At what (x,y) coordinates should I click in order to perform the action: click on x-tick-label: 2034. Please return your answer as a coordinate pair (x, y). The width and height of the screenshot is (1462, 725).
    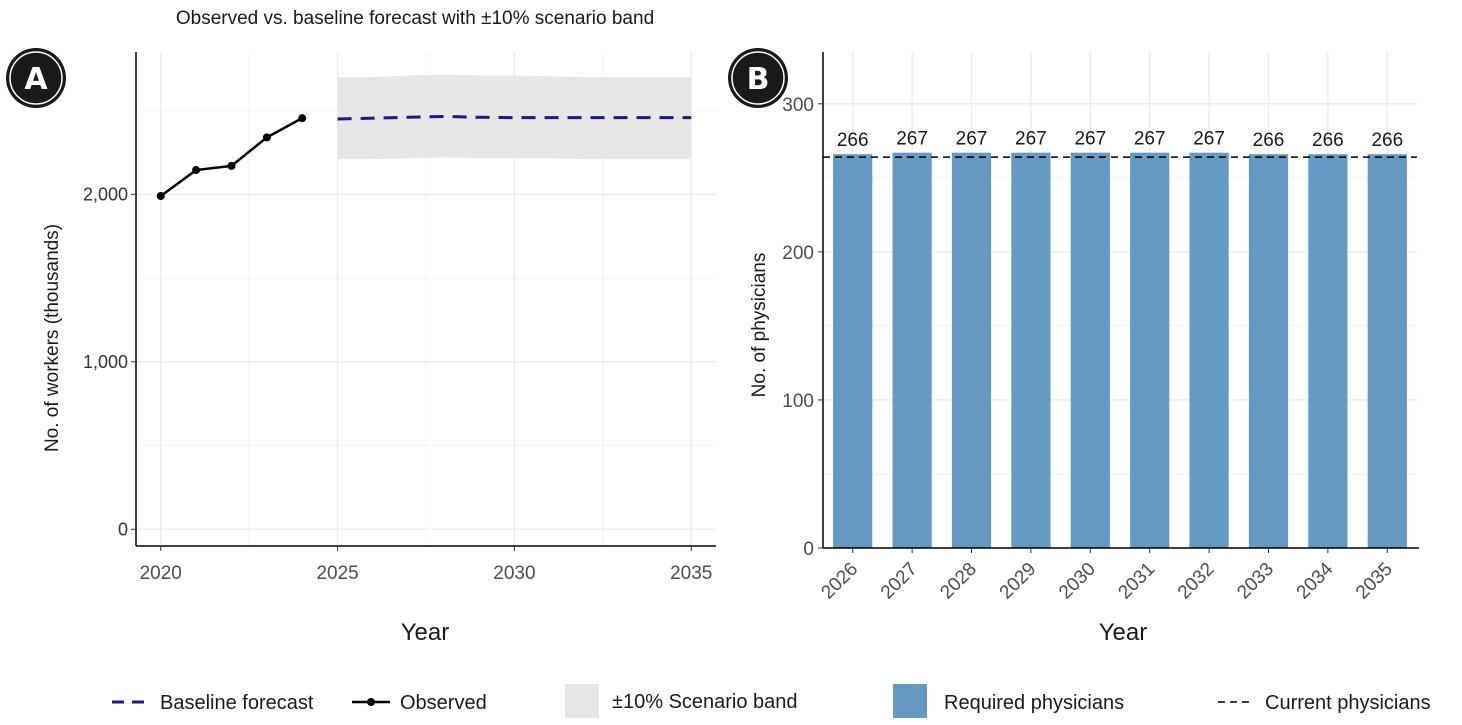
    Looking at the image, I should click on (1315, 580).